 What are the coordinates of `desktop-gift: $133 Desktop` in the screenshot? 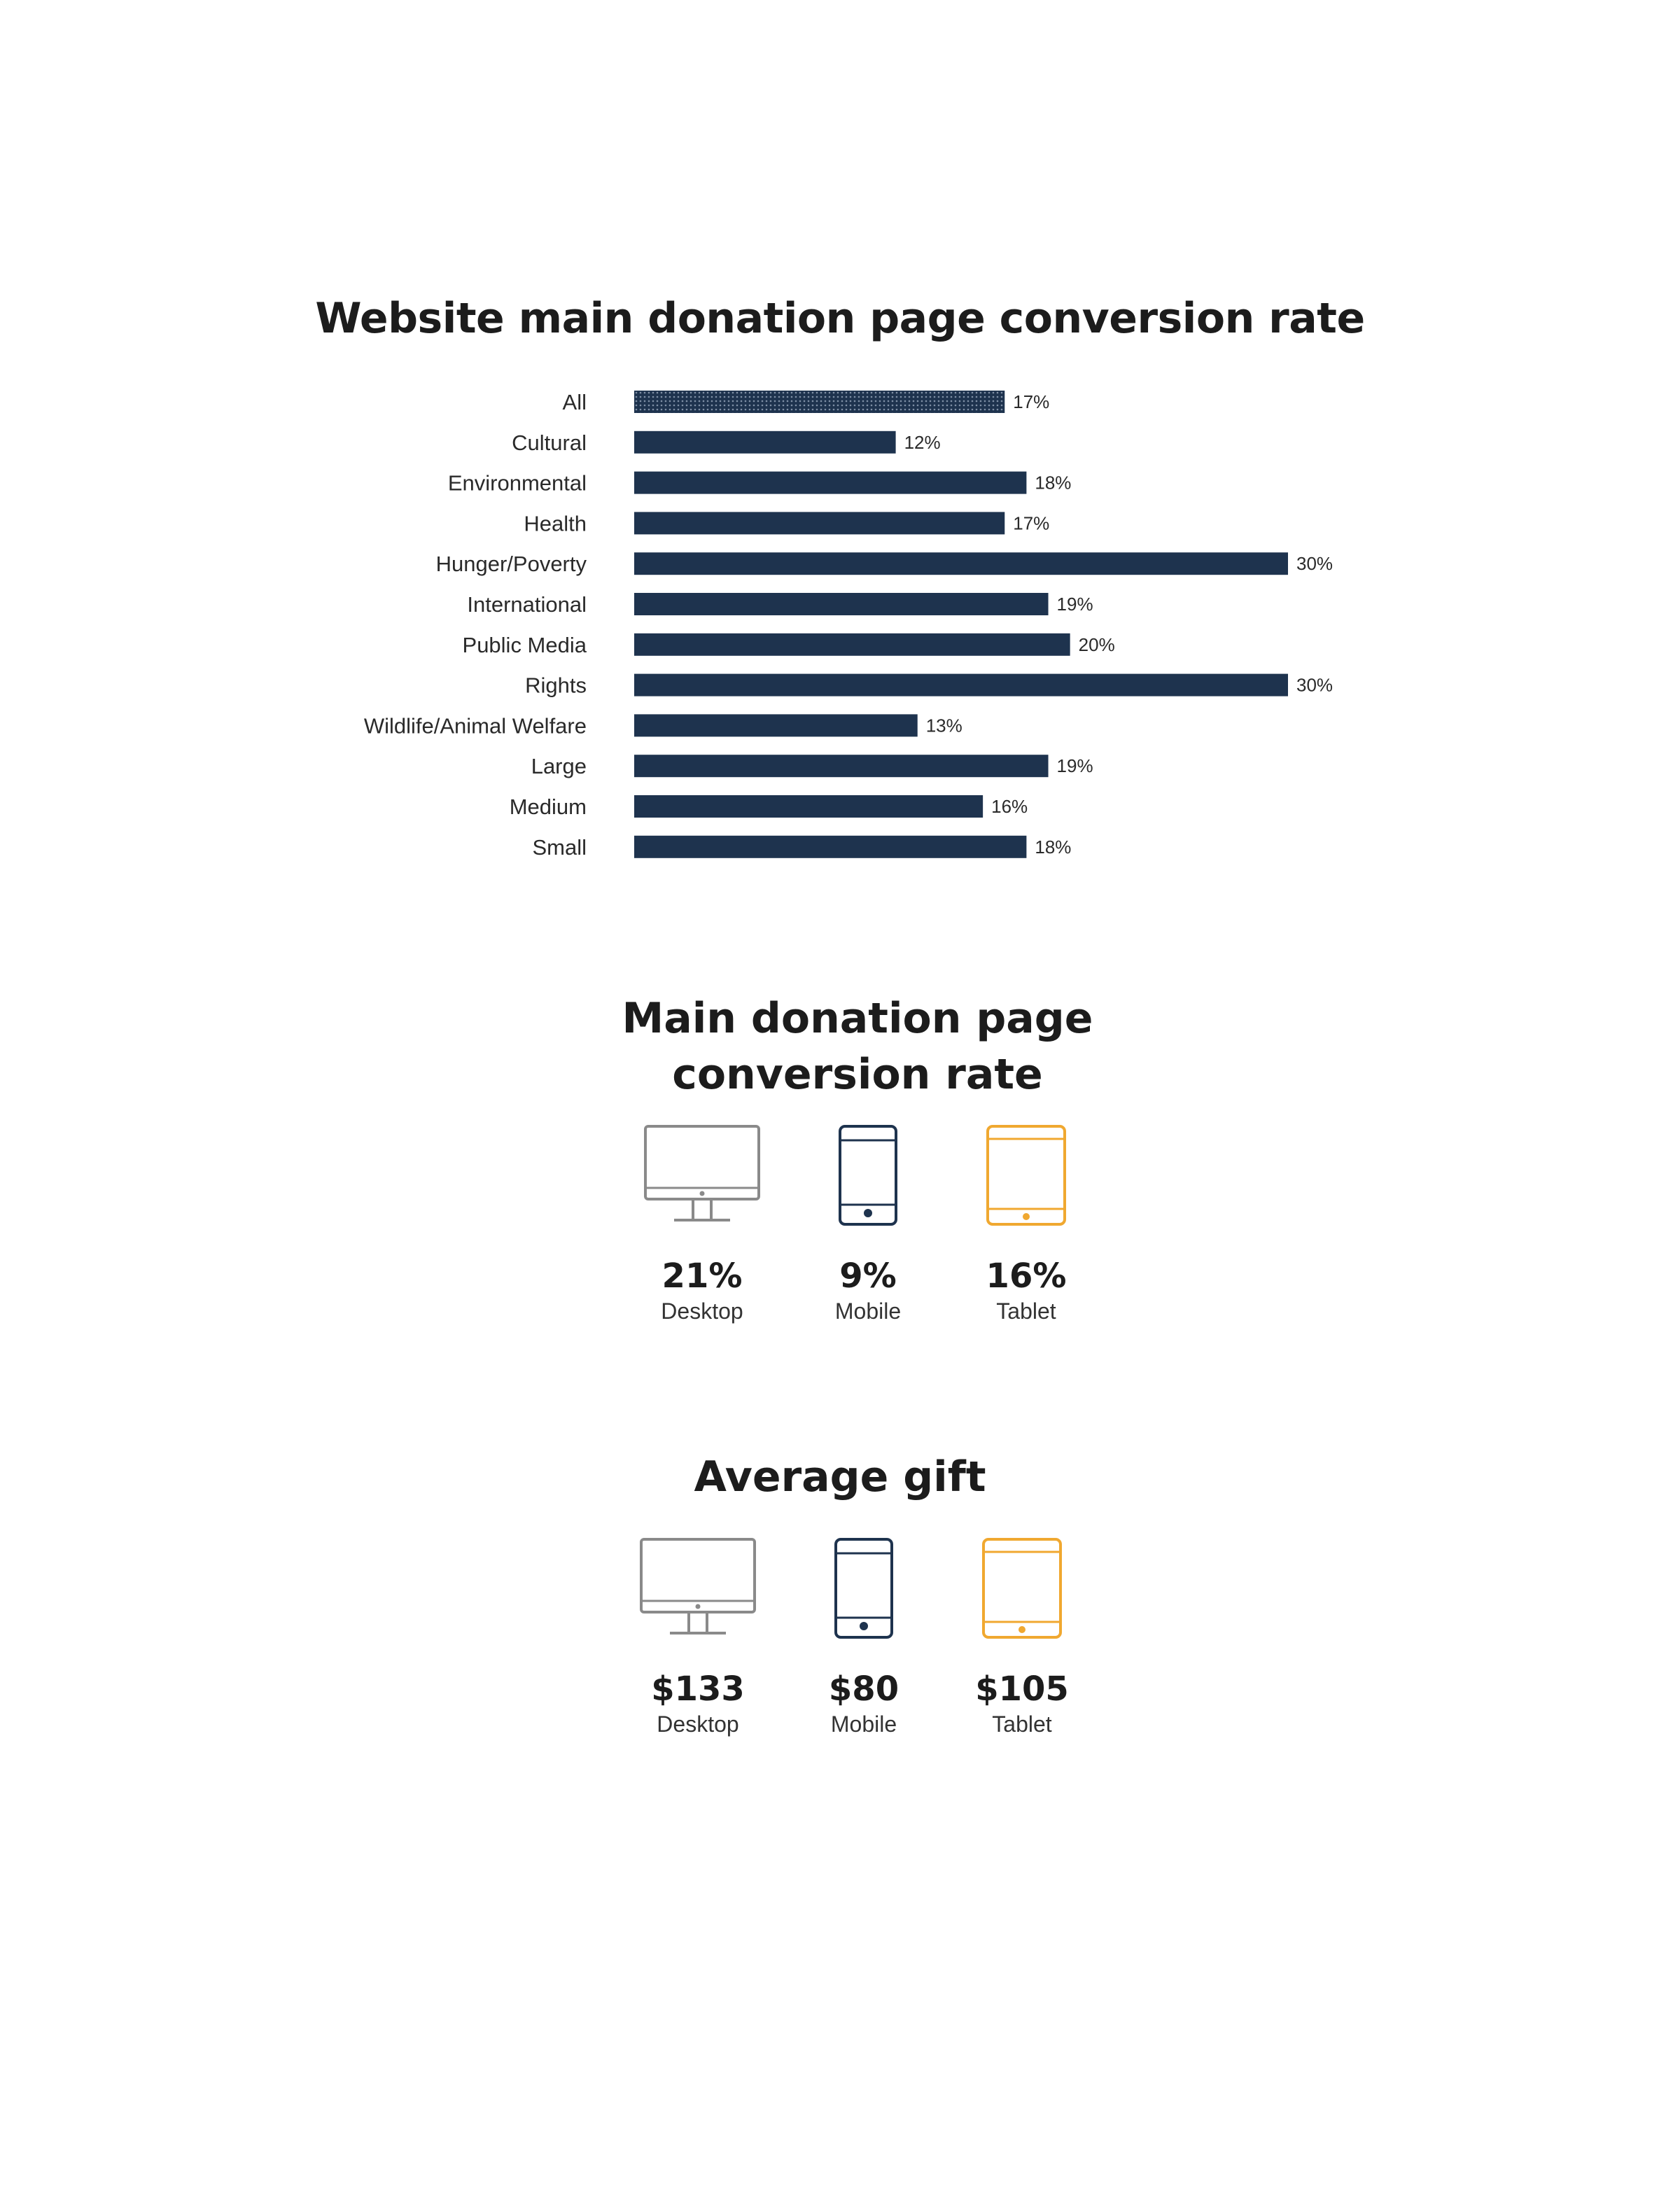 It's located at (698, 1636).